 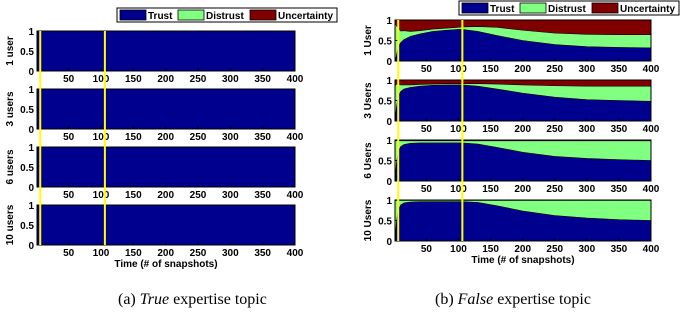 What do you see at coordinates (368, 220) in the screenshot?
I see `y-axis-label: 10 Users` at bounding box center [368, 220].